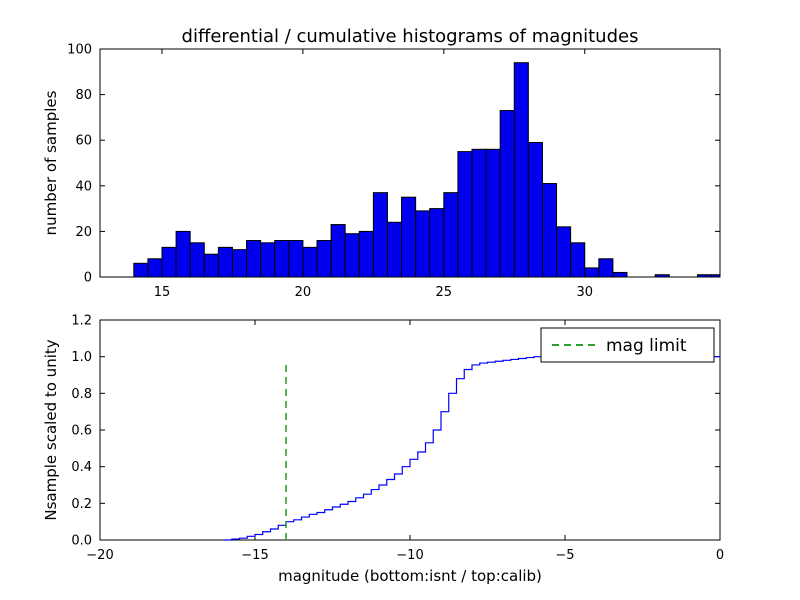 This screenshot has height=600, width=800. Describe the element at coordinates (51, 429) in the screenshot. I see `cumulative-ylabel: Nsample scaled to unity` at that location.